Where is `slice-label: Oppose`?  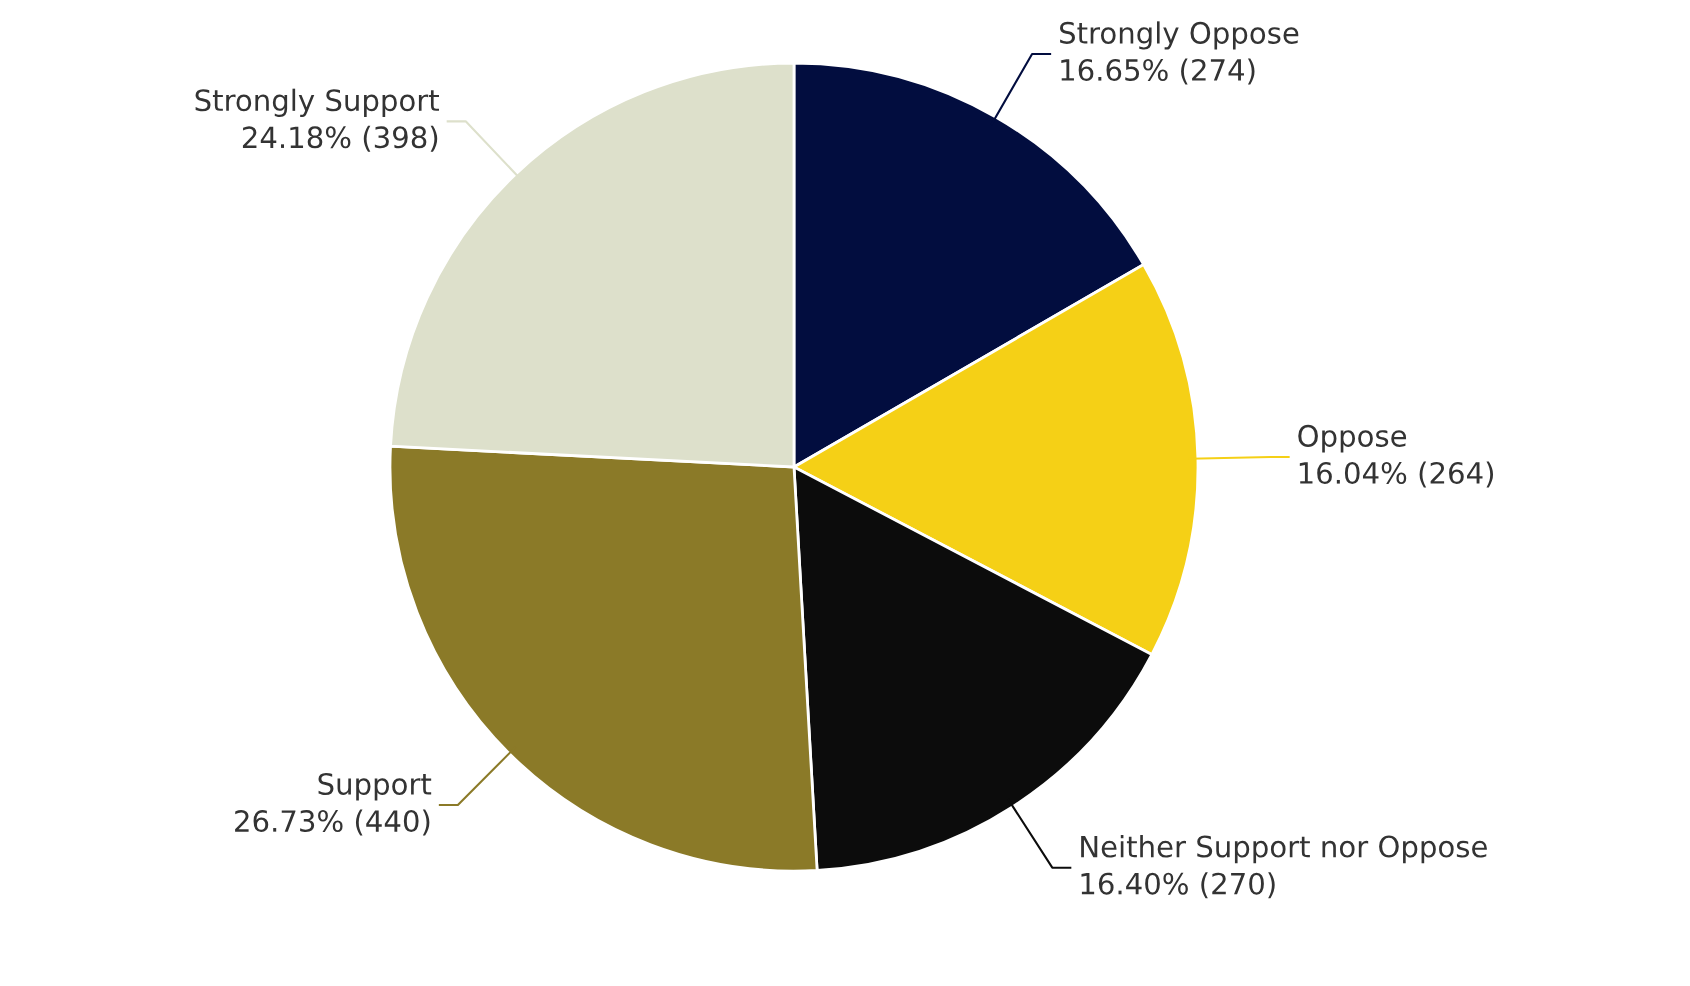 slice-label: Oppose is located at coordinates (1352, 438).